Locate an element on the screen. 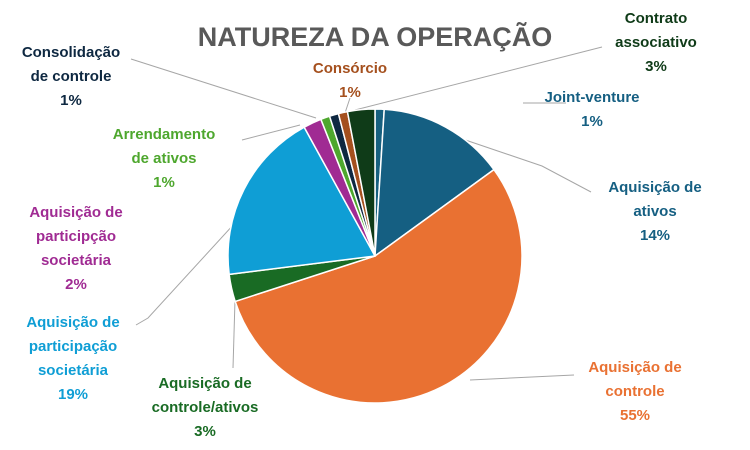 This screenshot has width=750, height=450. data-label-arrendamento: Arrendamento de ativos 1% is located at coordinates (164, 158).